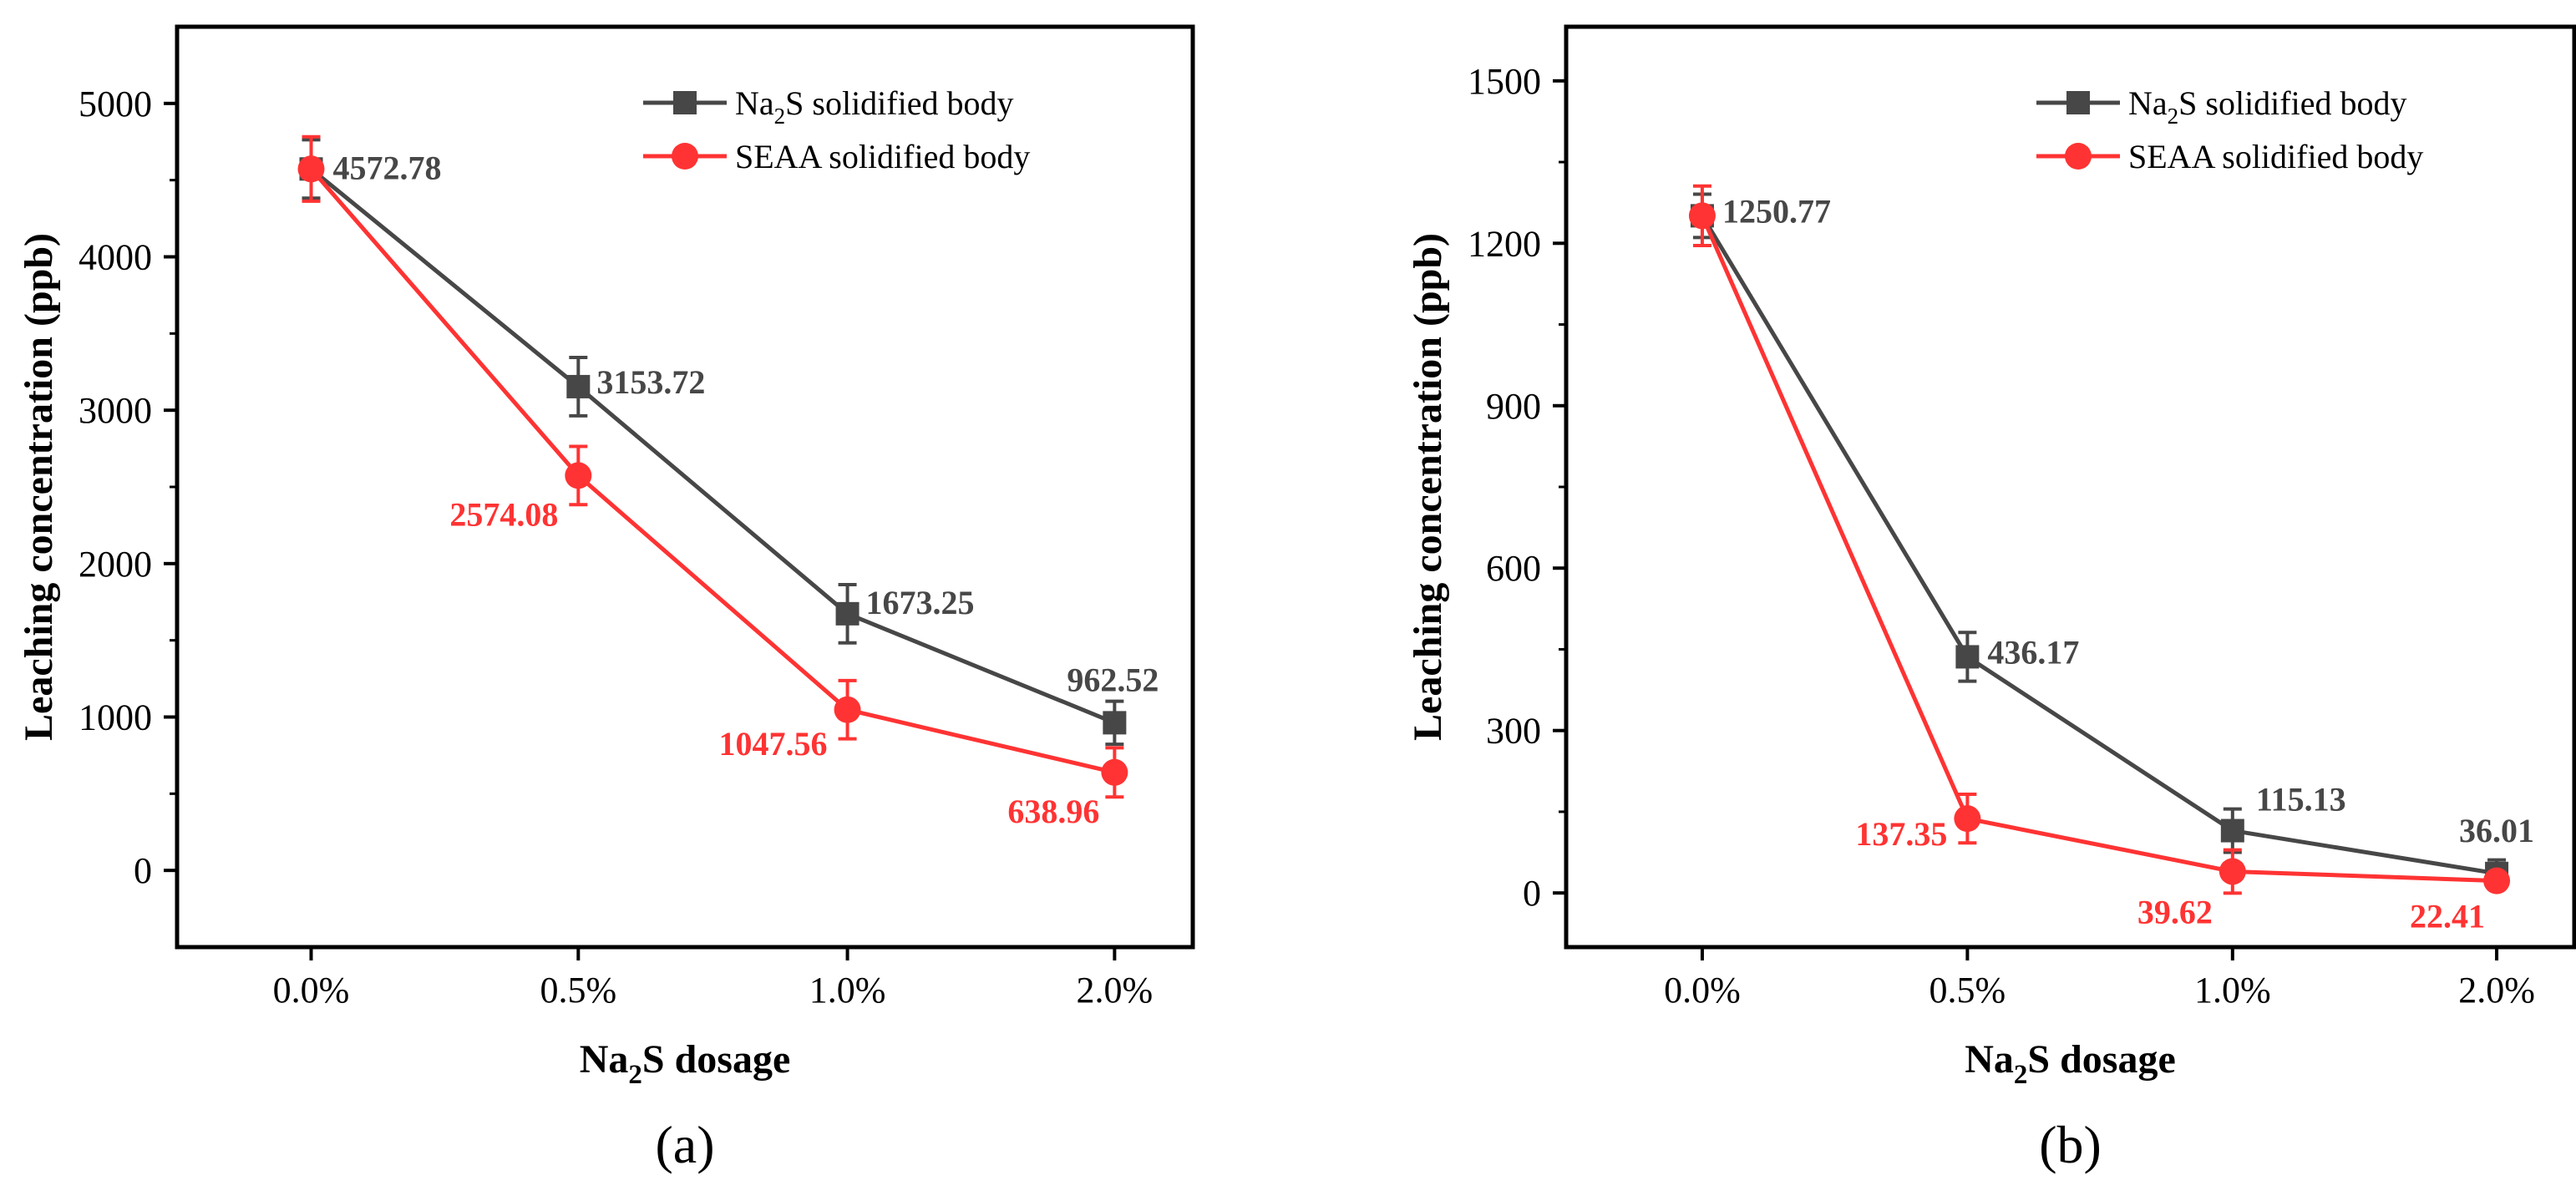 Image resolution: width=2576 pixels, height=1201 pixels. I want to click on data-label: 3153.72, so click(650, 382).